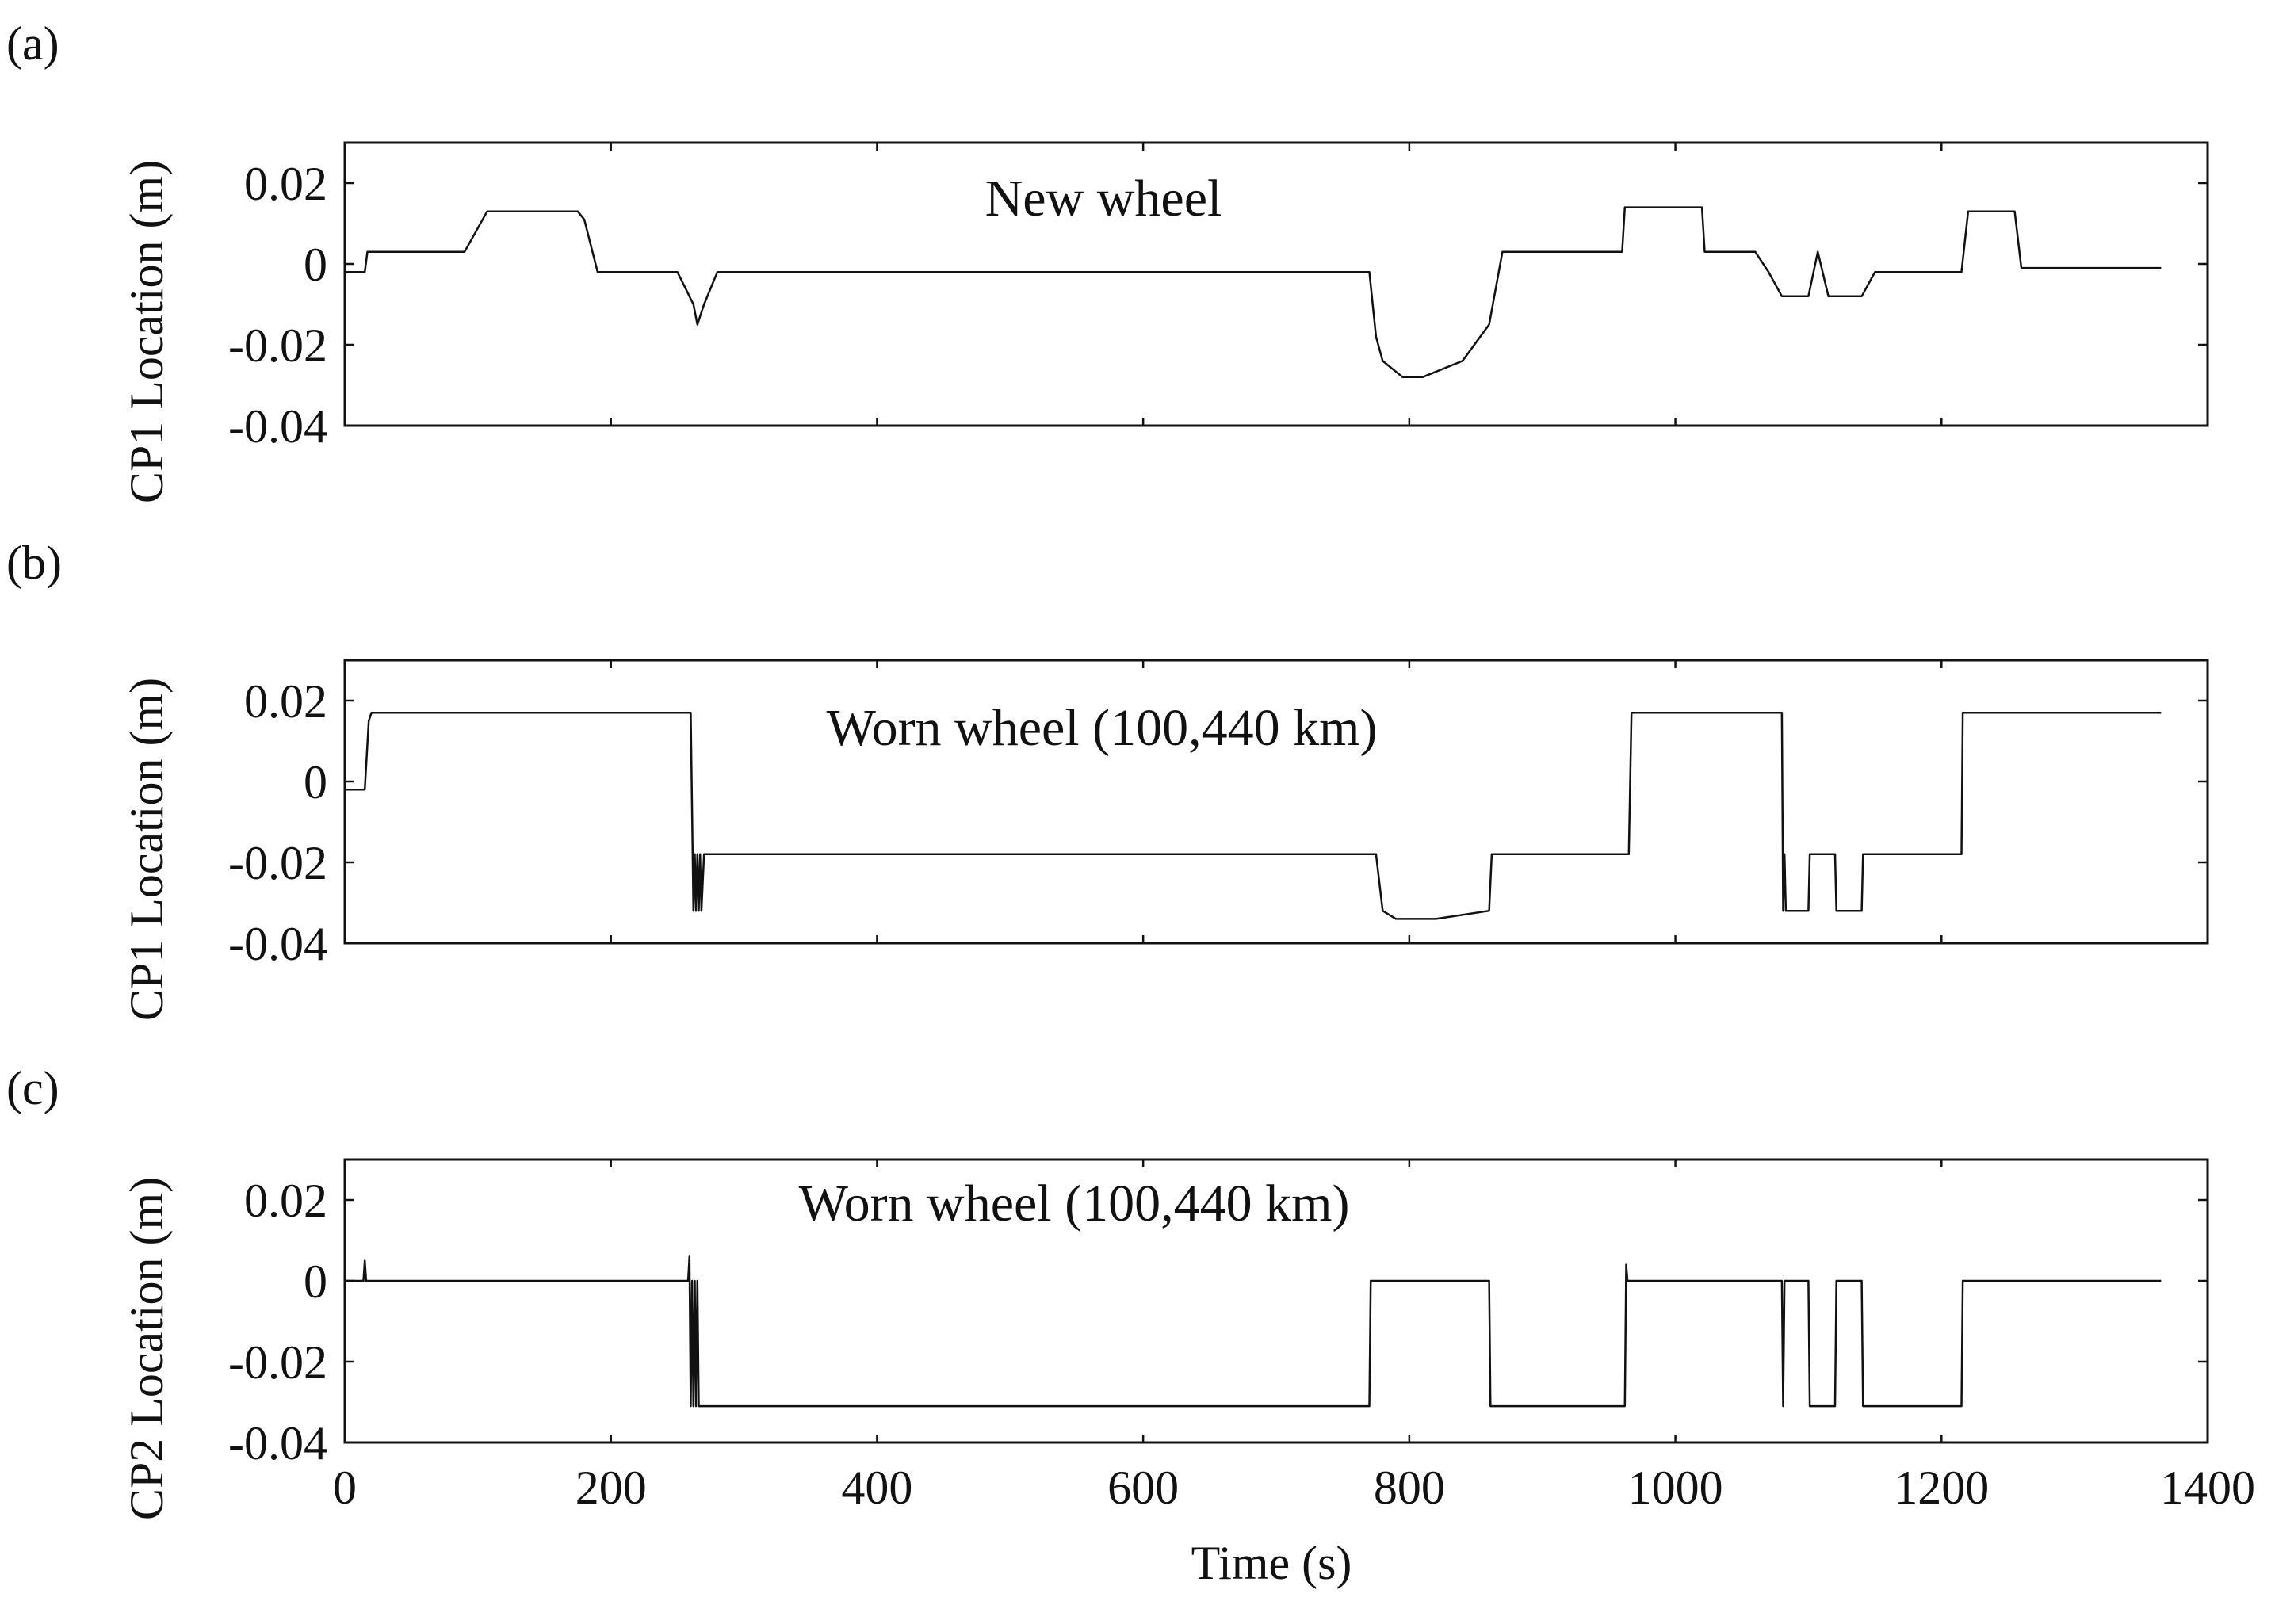  I want to click on x-tick-label: 400, so click(876, 1488).